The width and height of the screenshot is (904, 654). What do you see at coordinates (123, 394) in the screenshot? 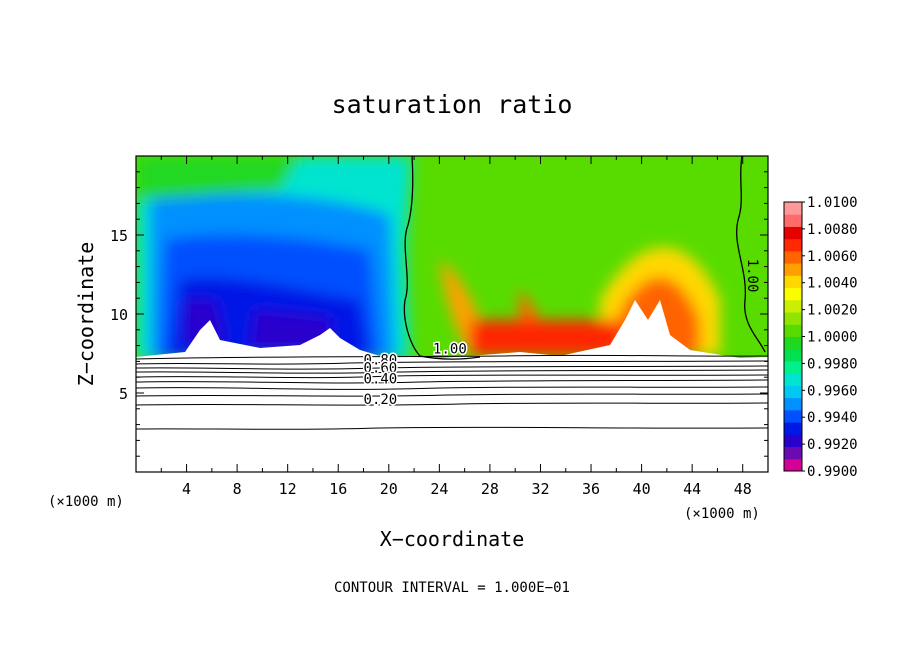
I see `y-tick-label: 5` at bounding box center [123, 394].